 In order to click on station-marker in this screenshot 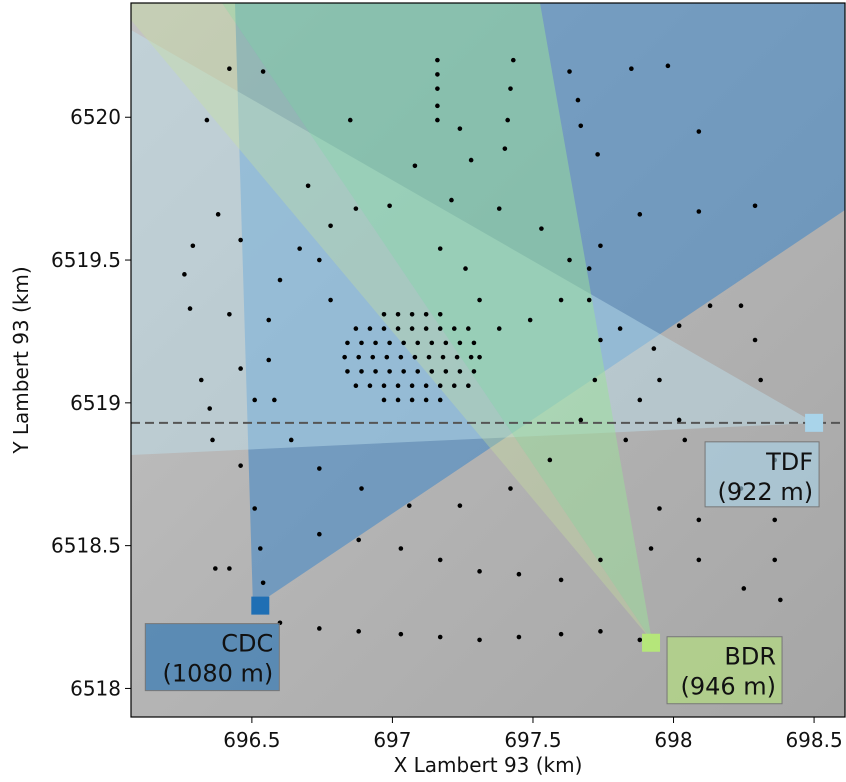, I will do `click(651, 642)`.